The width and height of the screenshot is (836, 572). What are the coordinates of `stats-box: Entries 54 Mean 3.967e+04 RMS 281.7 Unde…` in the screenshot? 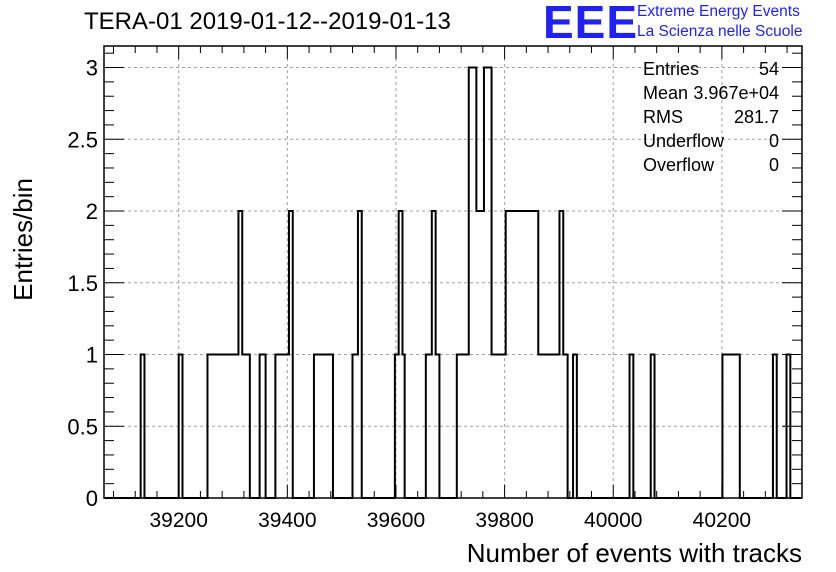 It's located at (712, 117).